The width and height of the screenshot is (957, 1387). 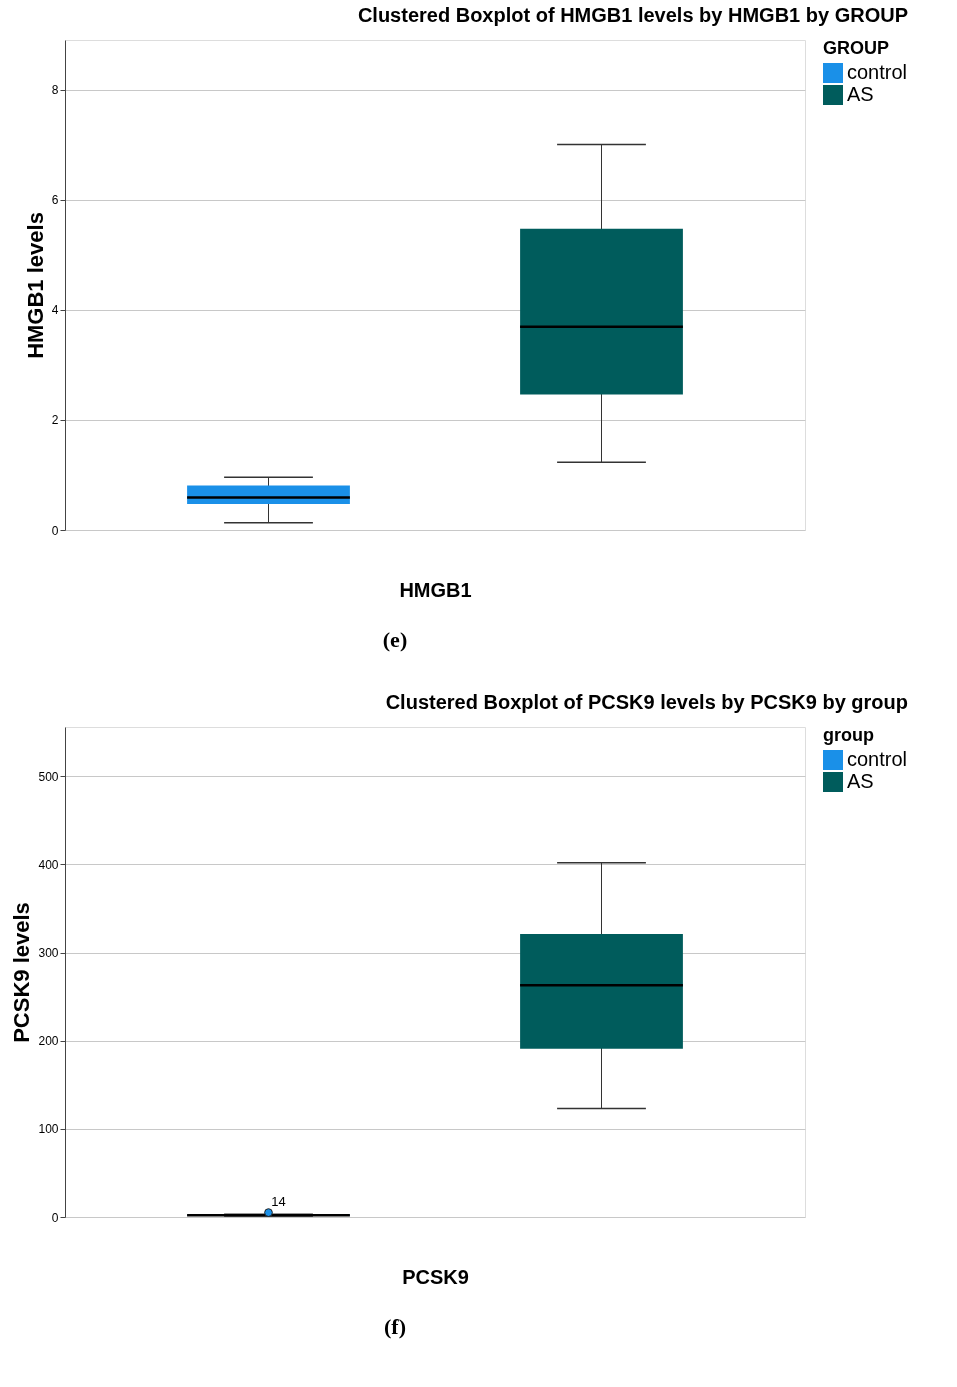 What do you see at coordinates (856, 48) in the screenshot?
I see `legend-title: GROUP` at bounding box center [856, 48].